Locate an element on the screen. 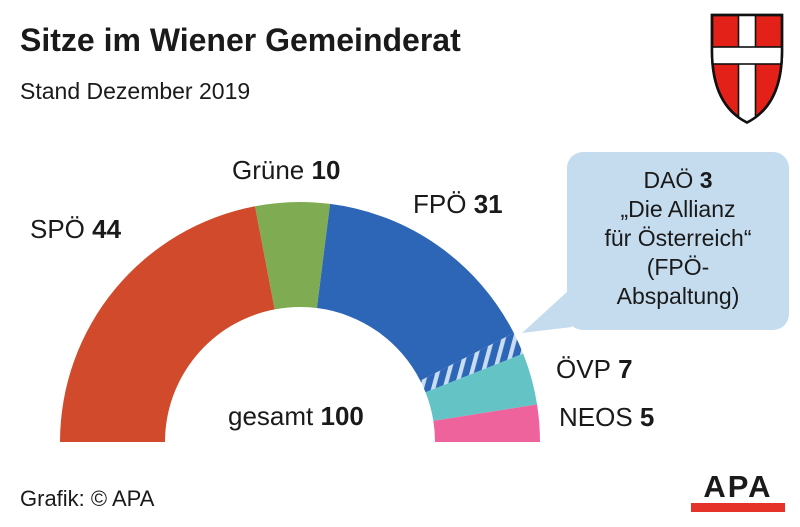 The height and width of the screenshot is (527, 800). label-gruene: Grüne 10 is located at coordinates (286, 170).